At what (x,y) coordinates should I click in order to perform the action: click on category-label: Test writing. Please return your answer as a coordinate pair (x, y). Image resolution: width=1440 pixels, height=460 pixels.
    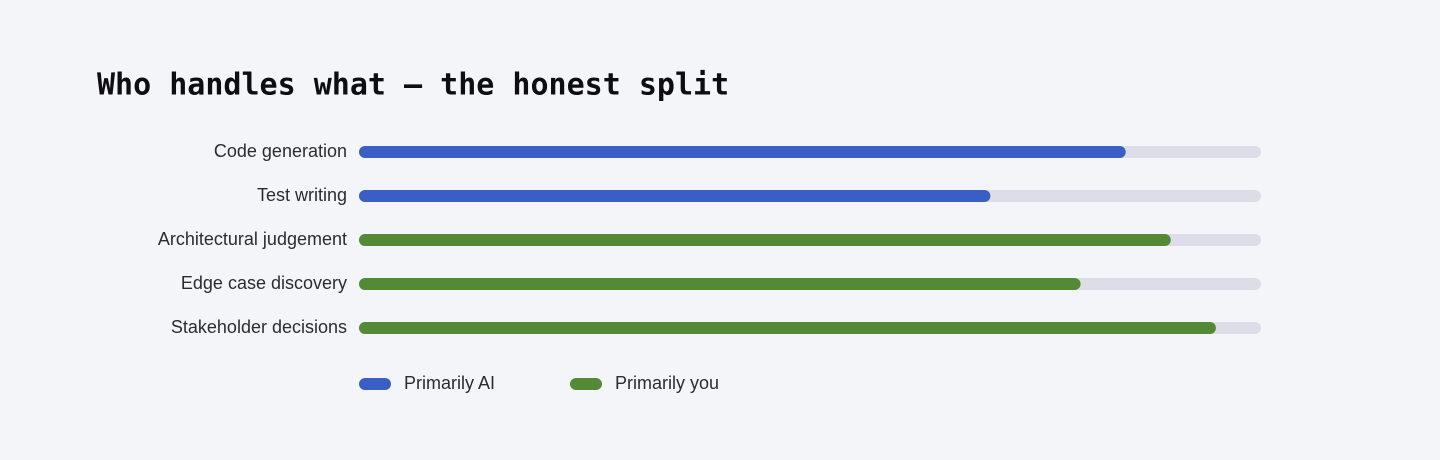
    Looking at the image, I should click on (302, 195).